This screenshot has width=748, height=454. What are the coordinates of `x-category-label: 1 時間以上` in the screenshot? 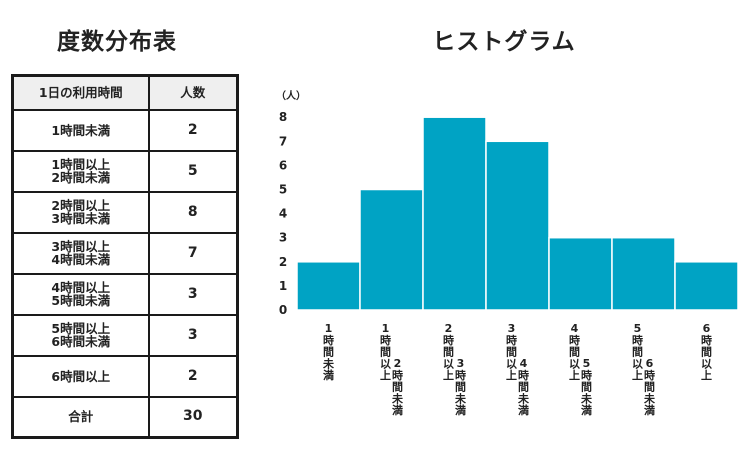 It's located at (385, 352).